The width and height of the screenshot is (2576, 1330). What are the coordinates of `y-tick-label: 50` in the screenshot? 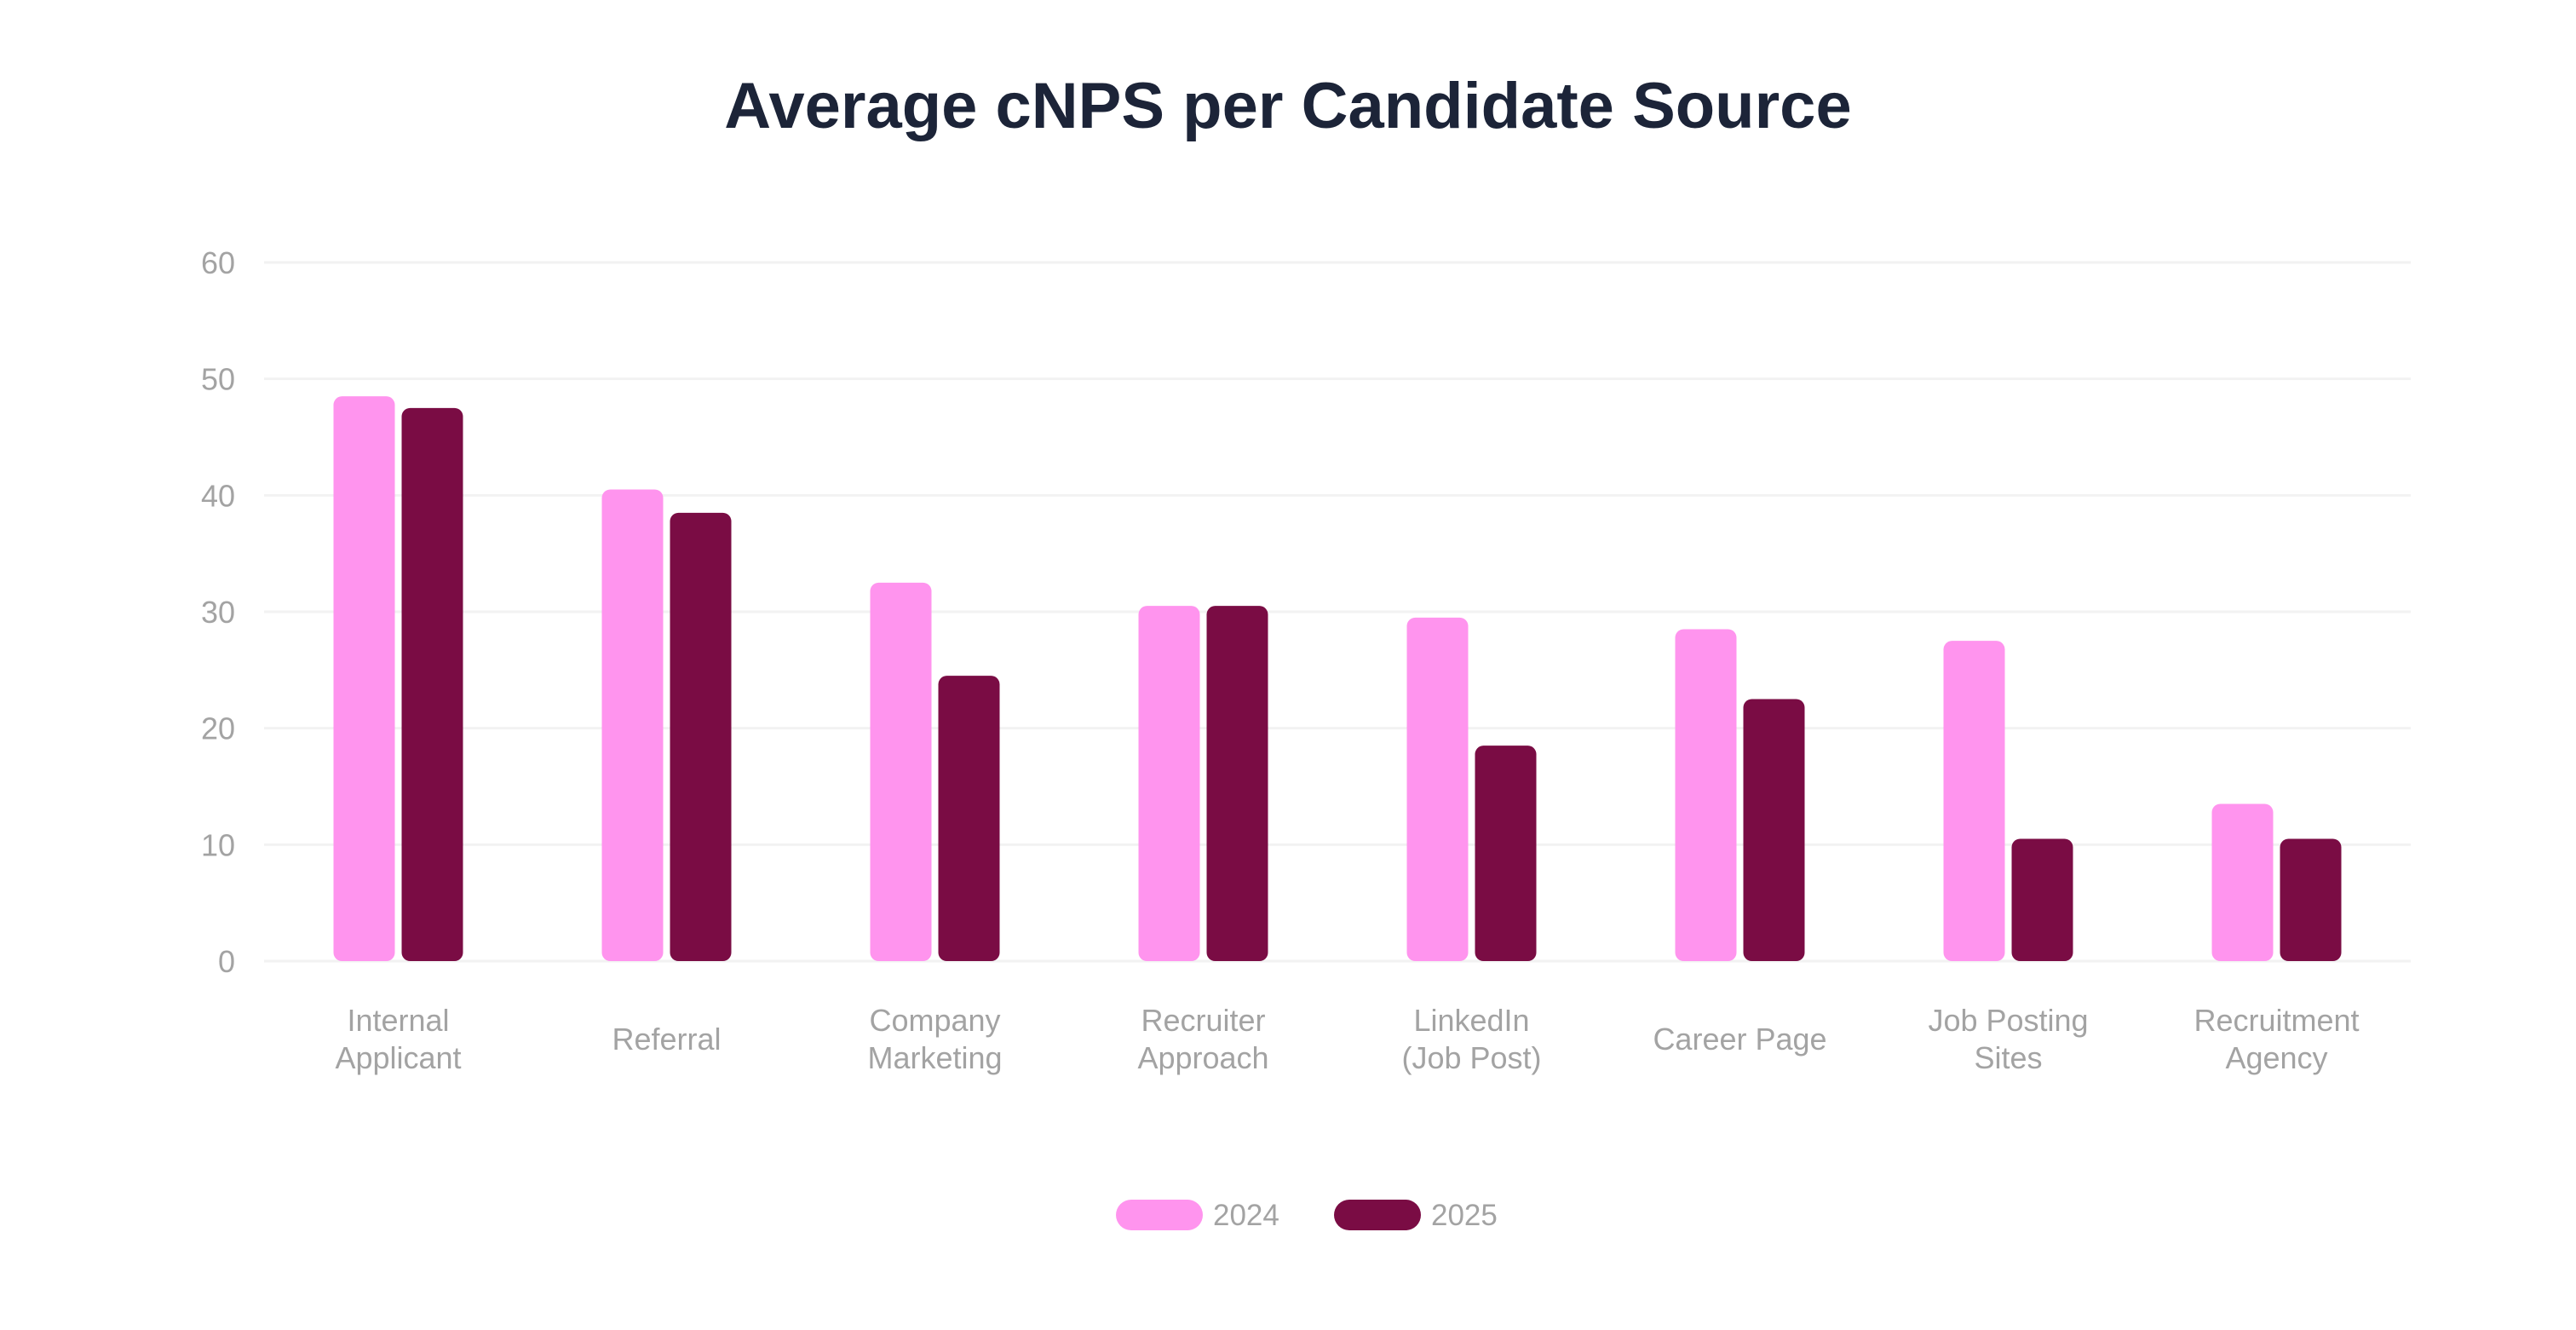 It's located at (218, 379).